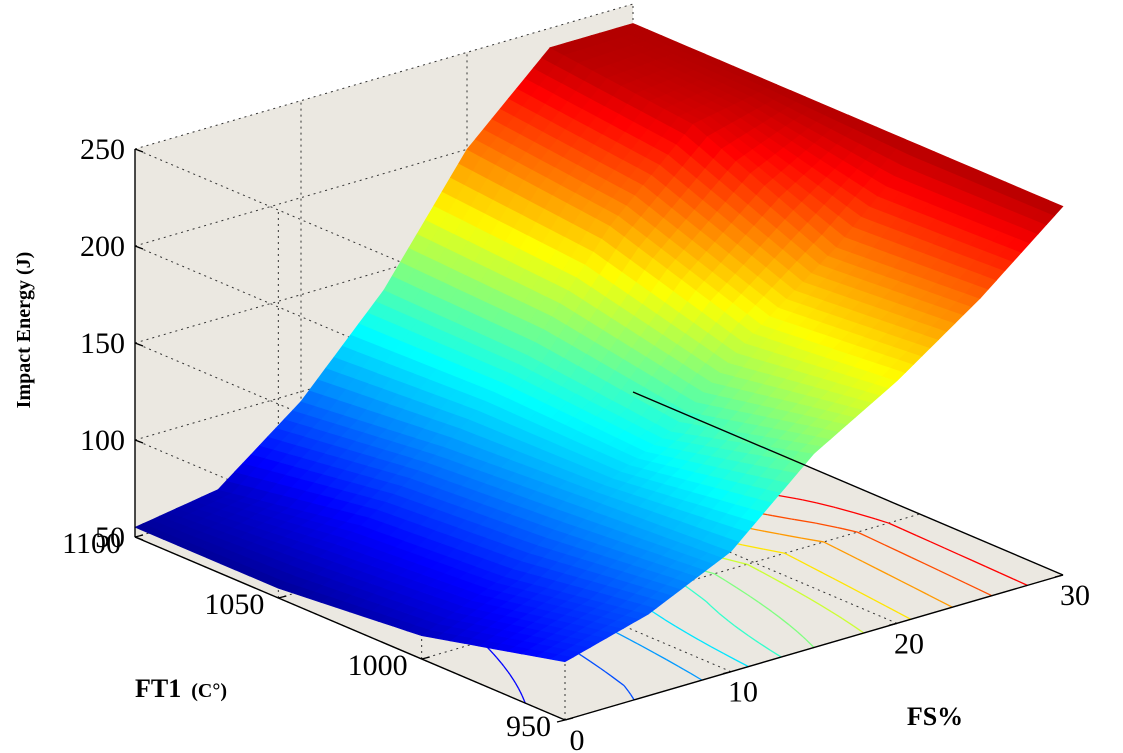 The width and height of the screenshot is (1123, 753). What do you see at coordinates (1075, 595) in the screenshot?
I see `x-tick-label: 30` at bounding box center [1075, 595].